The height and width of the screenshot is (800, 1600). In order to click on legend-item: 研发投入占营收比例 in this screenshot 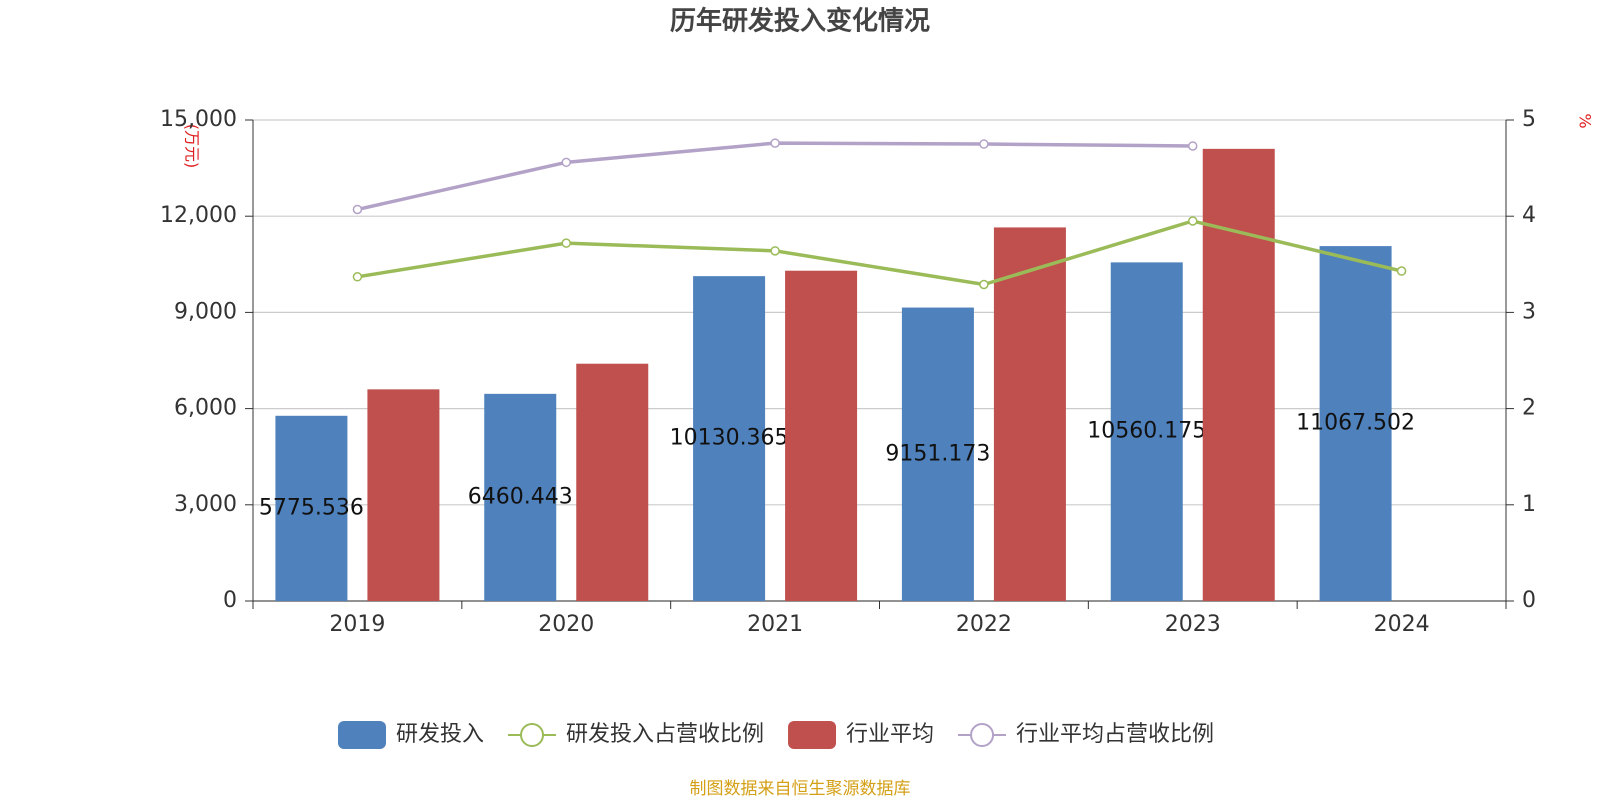, I will do `click(636, 734)`.